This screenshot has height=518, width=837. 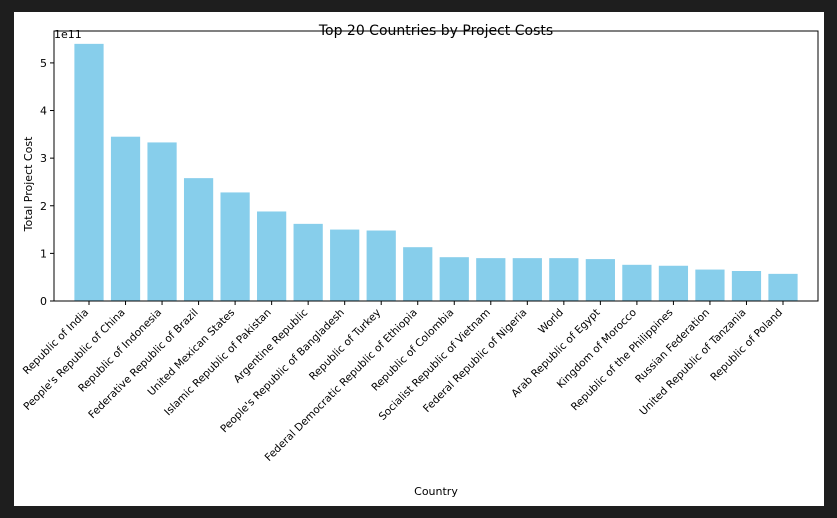 I want to click on y-tick-label: 0, so click(x=43, y=301).